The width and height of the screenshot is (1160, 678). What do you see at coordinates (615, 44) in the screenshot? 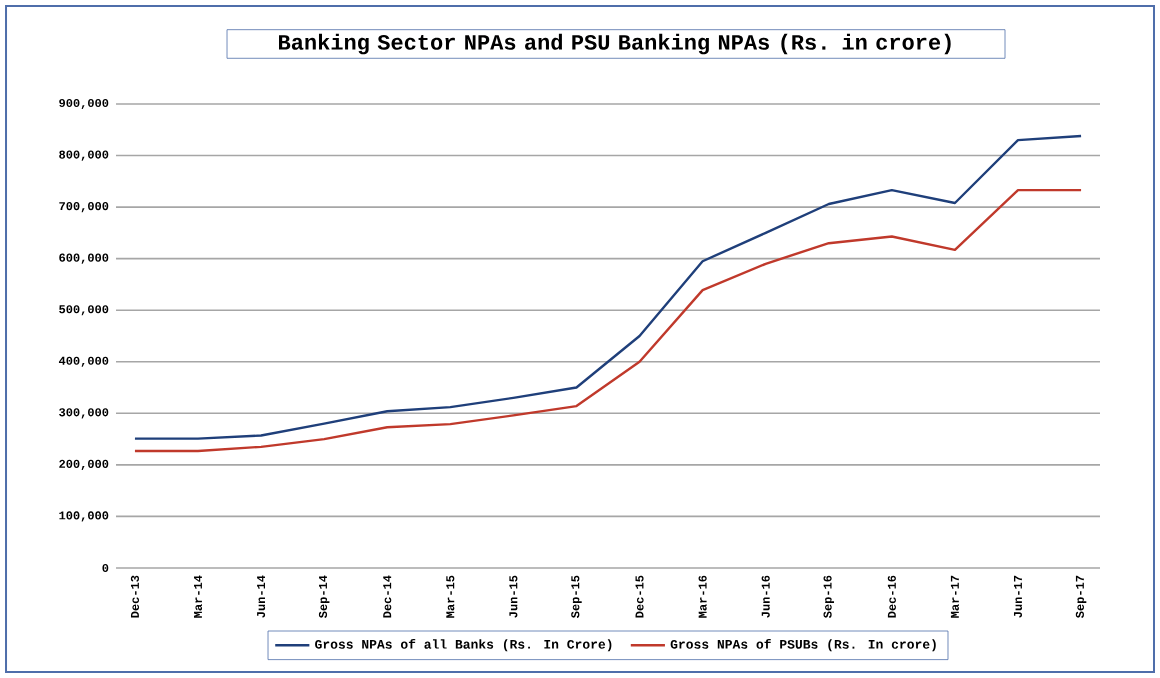
I see `chart-title: Banking Sector NPAs and PSU Banking NPAs (Rs. in crore)` at bounding box center [615, 44].